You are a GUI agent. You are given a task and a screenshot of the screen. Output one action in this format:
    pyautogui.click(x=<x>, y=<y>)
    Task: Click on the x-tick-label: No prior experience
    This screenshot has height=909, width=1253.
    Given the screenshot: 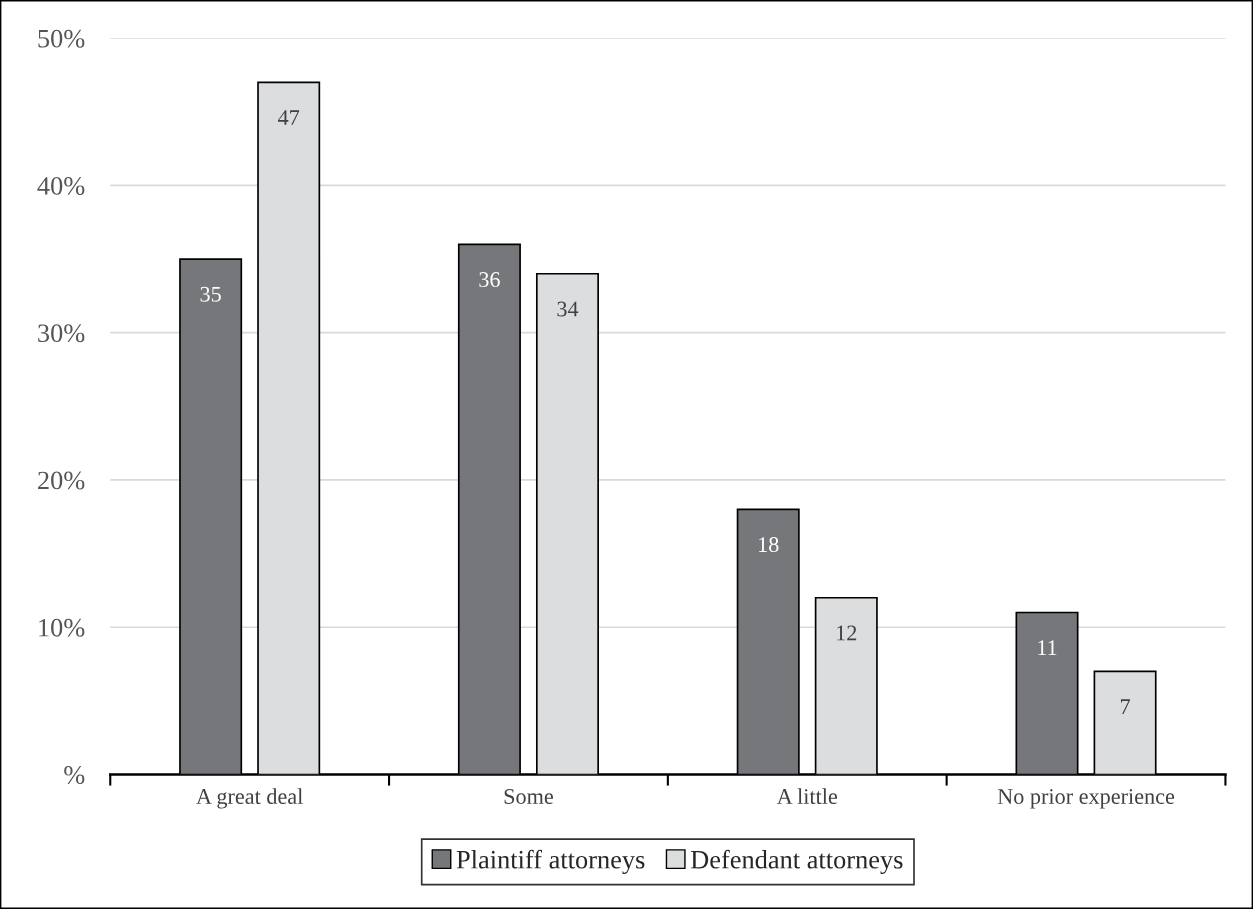 What is the action you would take?
    pyautogui.click(x=1086, y=799)
    